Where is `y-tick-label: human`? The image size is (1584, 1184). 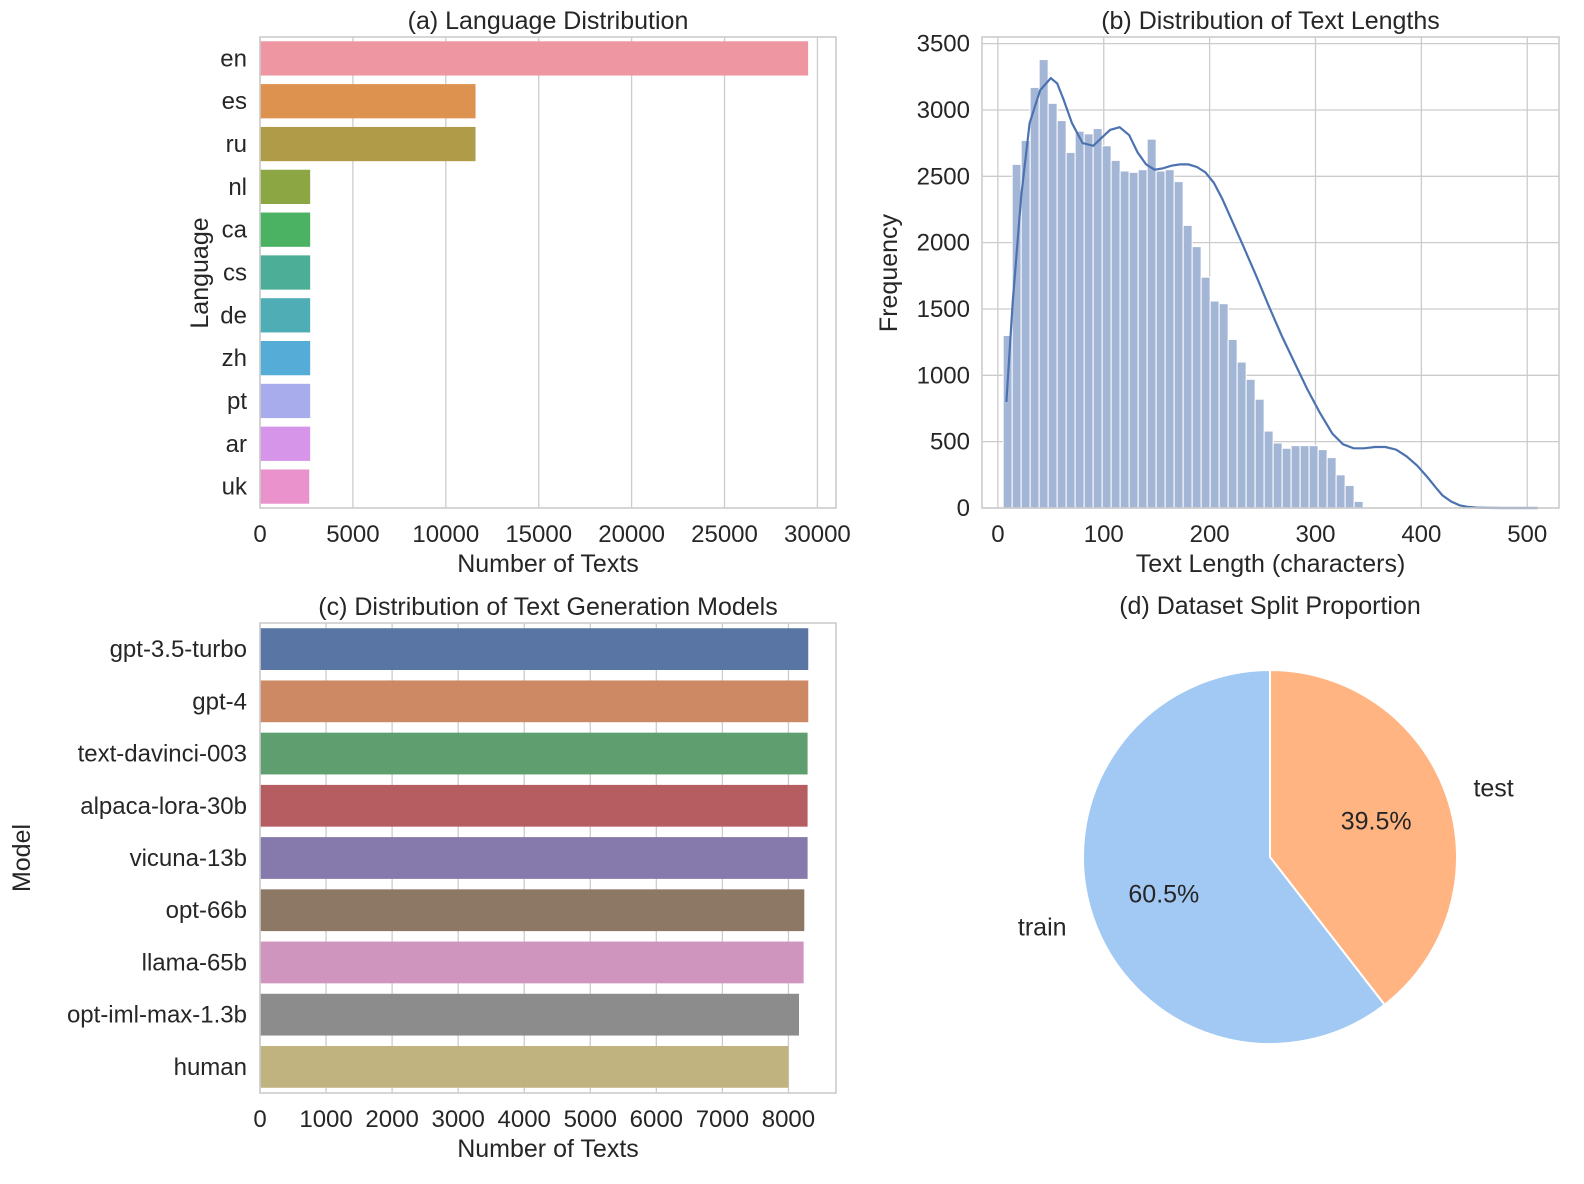
y-tick-label: human is located at coordinates (210, 1067).